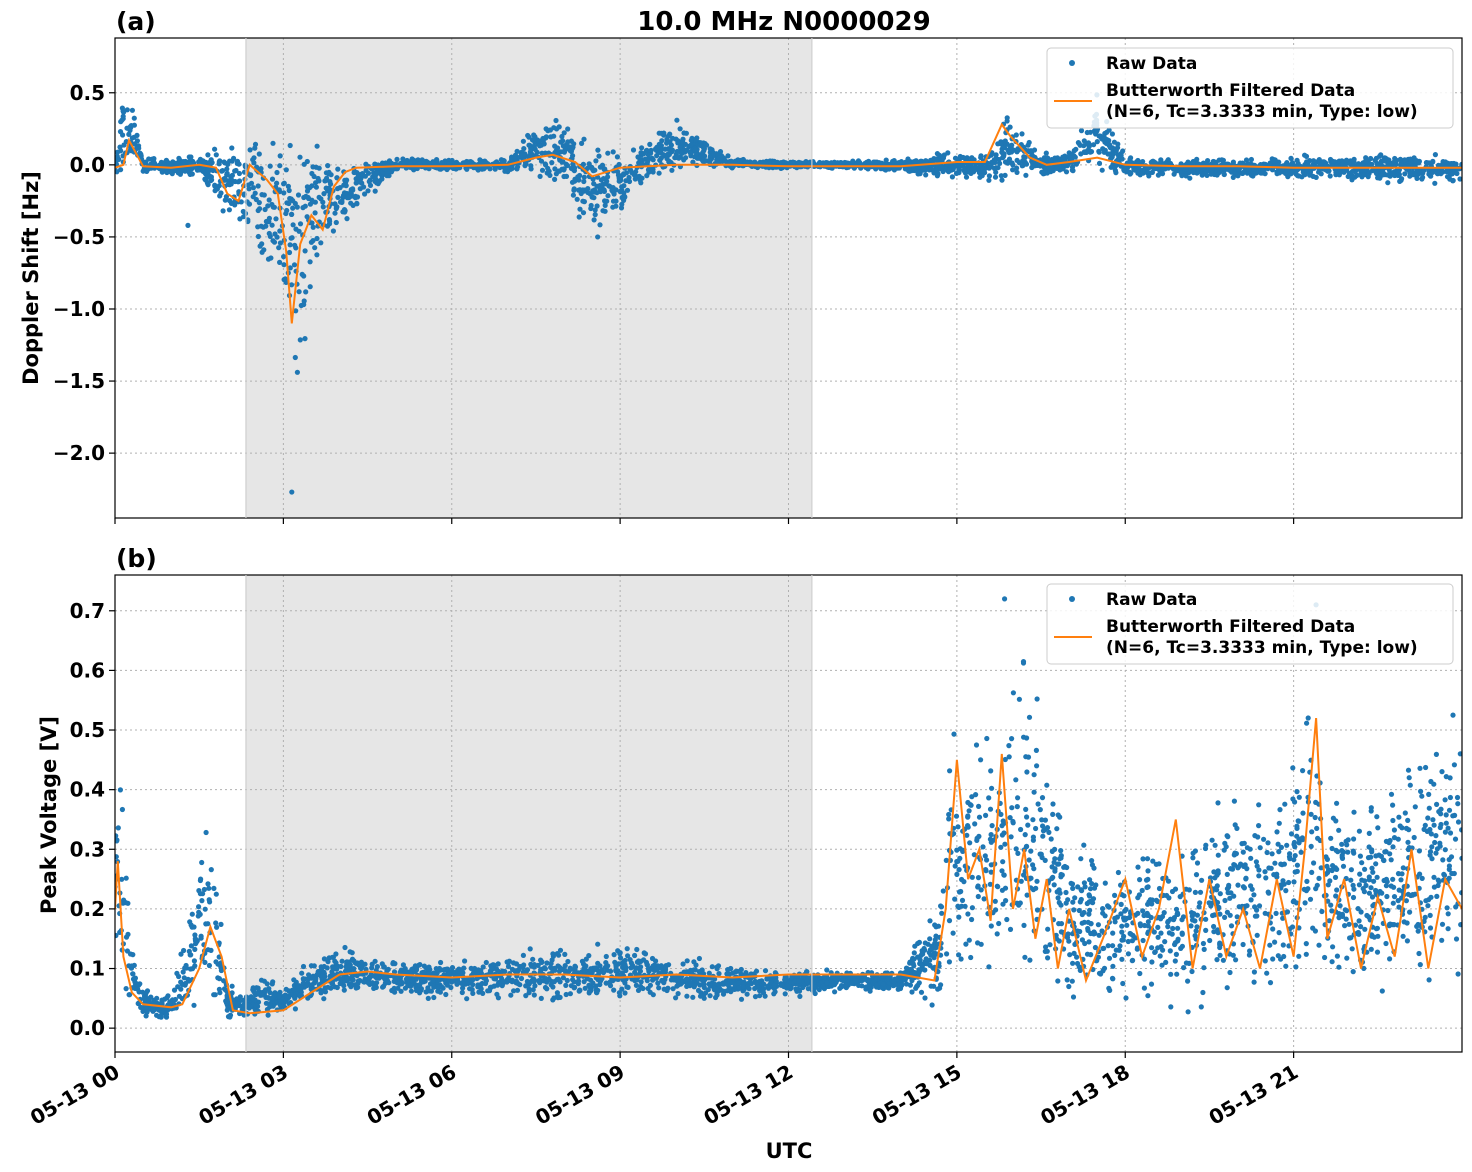  I want to click on panel-a-label: (a), so click(136, 21).